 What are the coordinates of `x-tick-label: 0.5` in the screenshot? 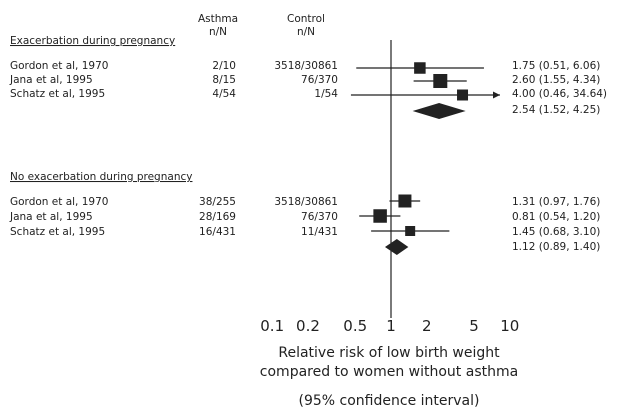 It's located at (355, 326).